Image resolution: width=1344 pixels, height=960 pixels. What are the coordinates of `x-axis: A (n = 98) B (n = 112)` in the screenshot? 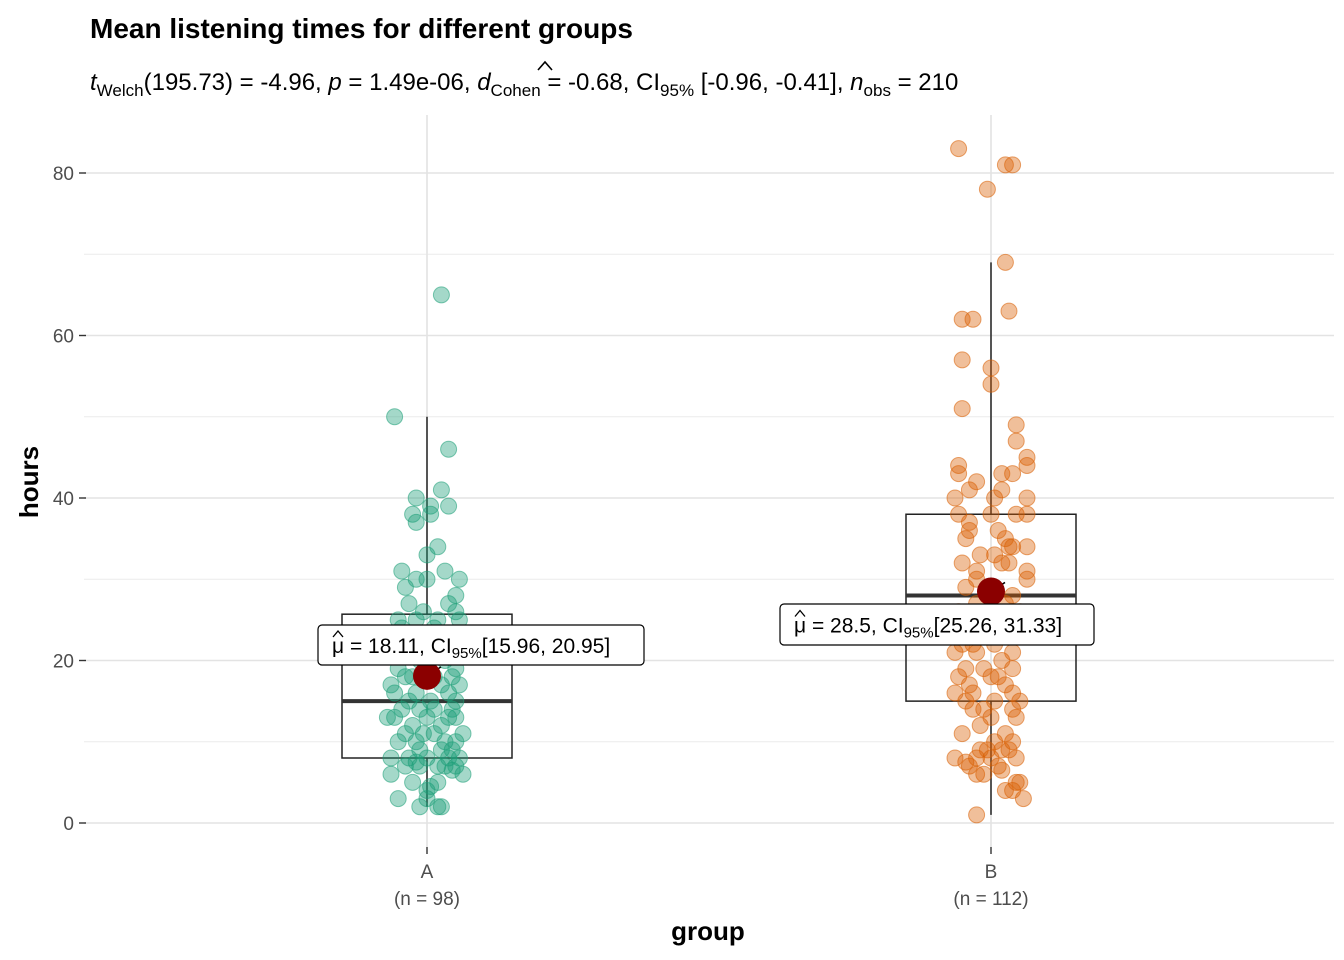 It's located at (711, 878).